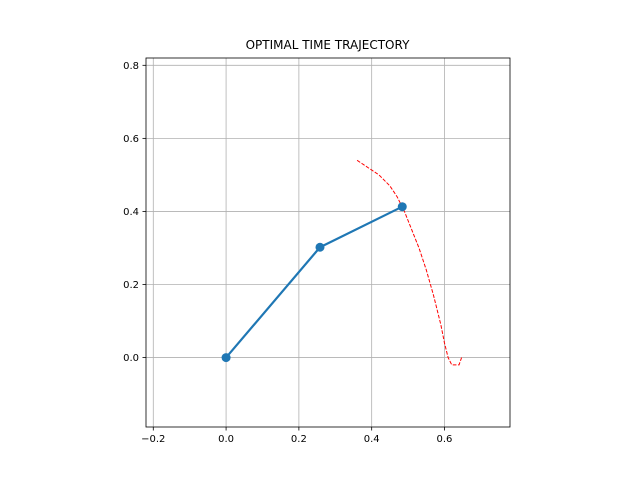 The image size is (640, 480). I want to click on x-tick-label: 0.6, so click(445, 439).